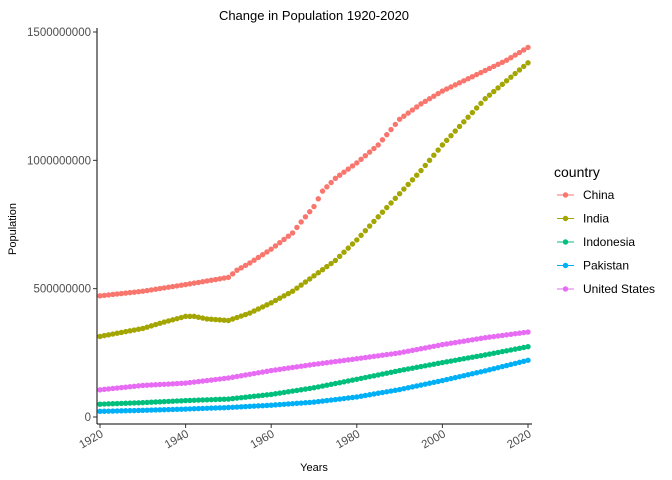  I want to click on legend-key-point, so click(565, 242).